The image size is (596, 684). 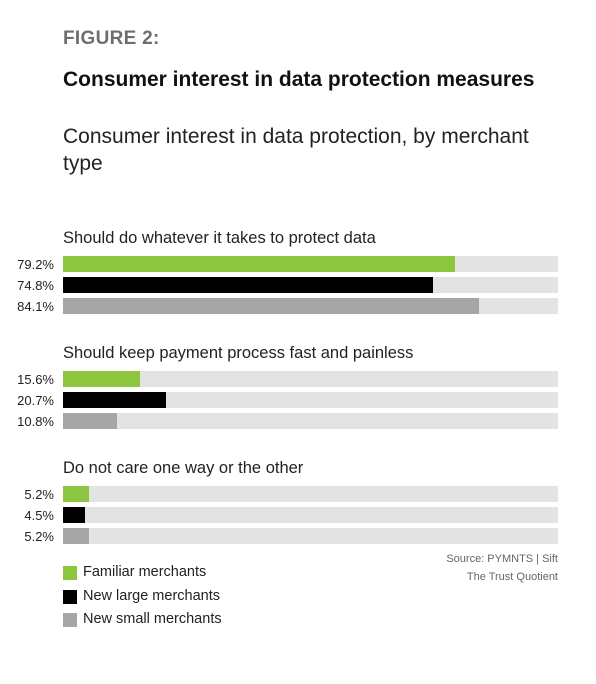 I want to click on legend-label: New large merchants, so click(x=151, y=595).